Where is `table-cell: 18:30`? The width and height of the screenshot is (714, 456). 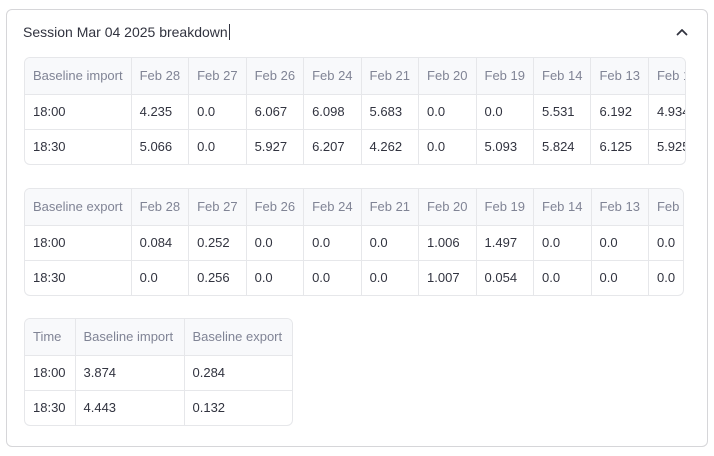
table-cell: 18:30 is located at coordinates (50, 407).